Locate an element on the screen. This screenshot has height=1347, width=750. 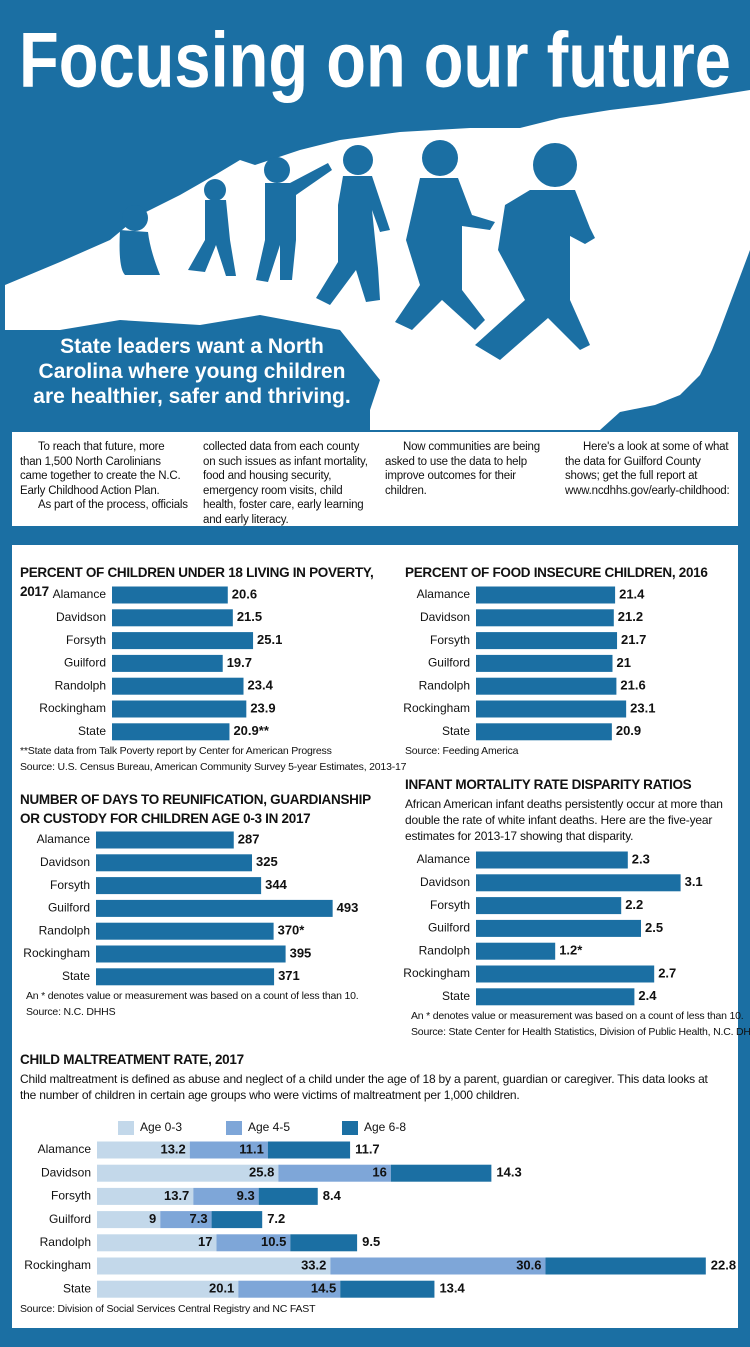
value-label: 370* is located at coordinates (292, 930).